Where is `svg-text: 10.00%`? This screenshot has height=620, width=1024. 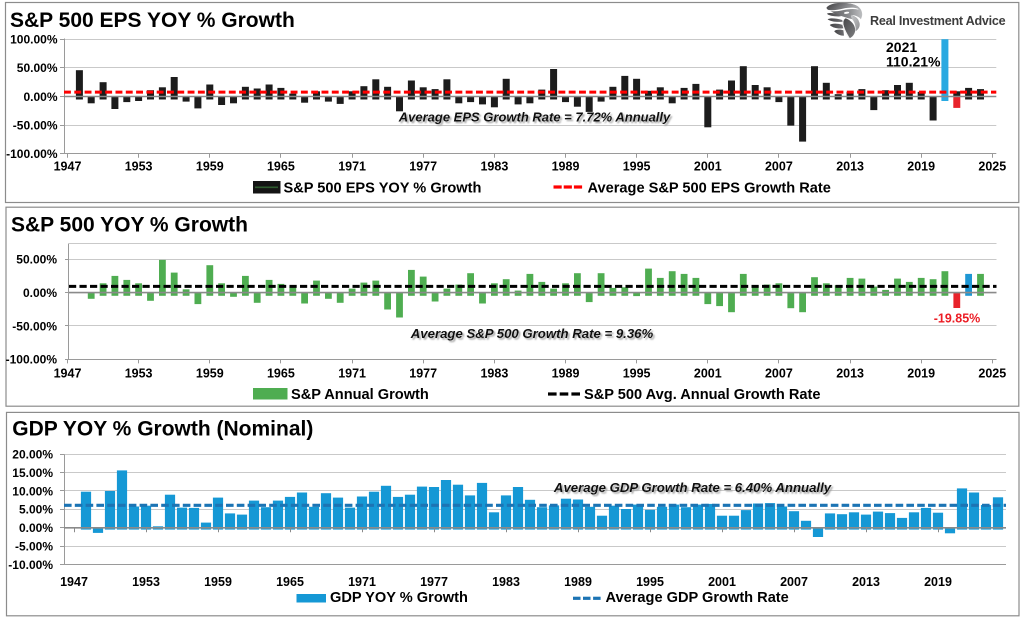 svg-text: 10.00% is located at coordinates (32, 491).